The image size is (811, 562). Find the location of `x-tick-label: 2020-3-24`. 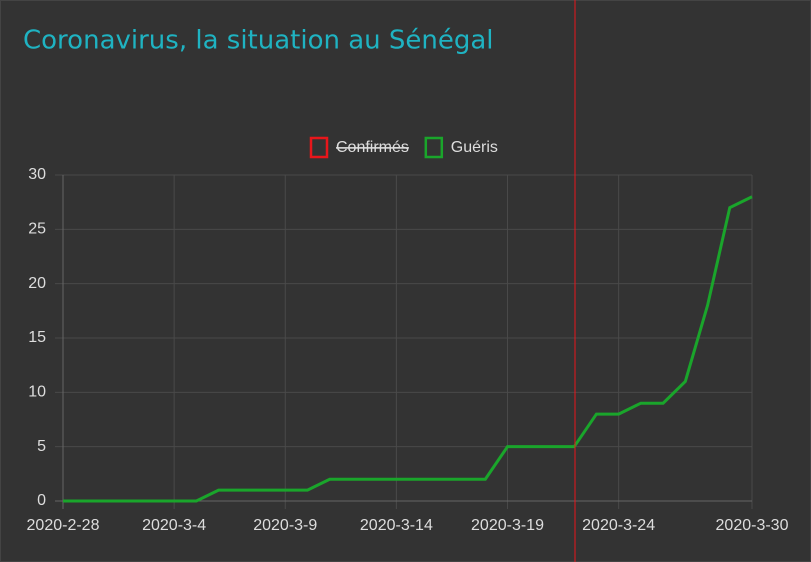

x-tick-label: 2020-3-24 is located at coordinates (618, 525).